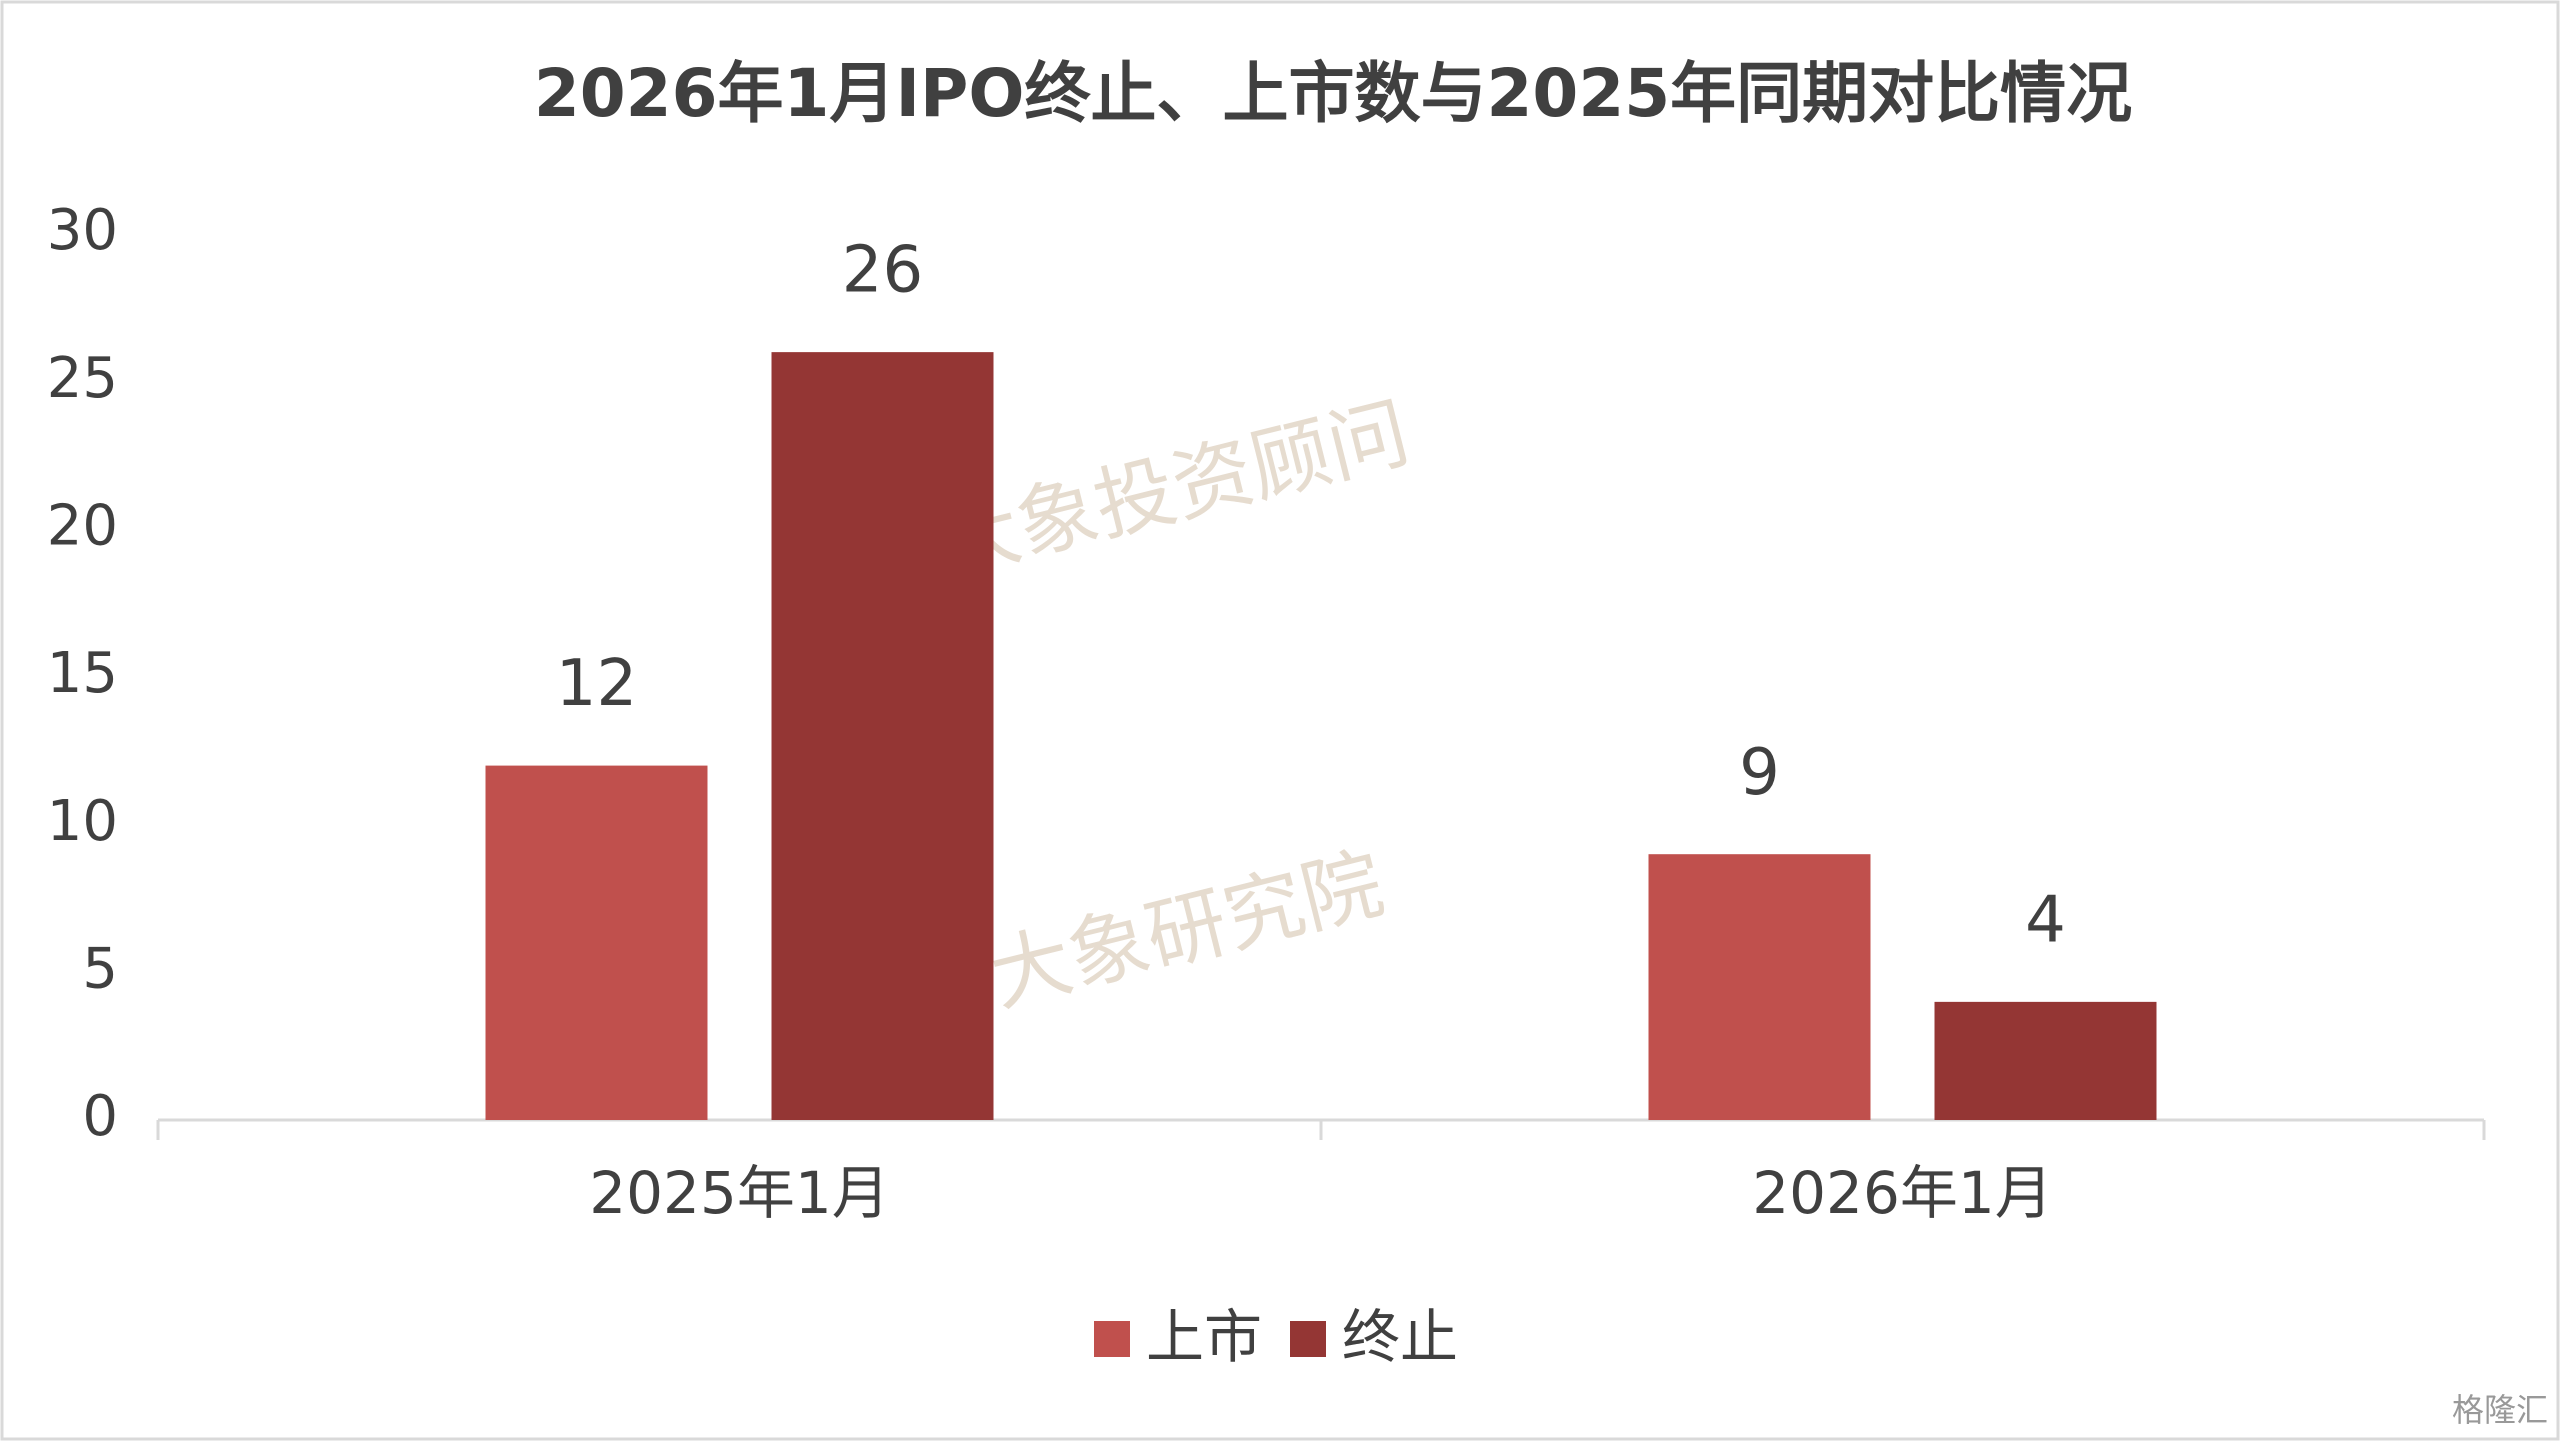 Image resolution: width=2560 pixels, height=1441 pixels. I want to click on y-tick-label: 20, so click(82, 525).